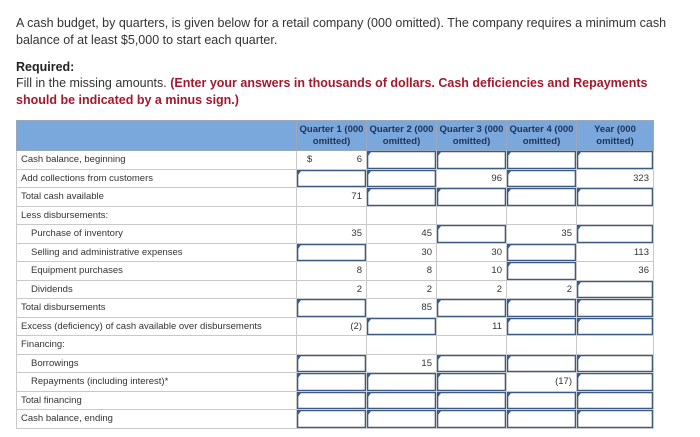 This screenshot has height=437, width=700. I want to click on cell-value: 11, so click(497, 326).